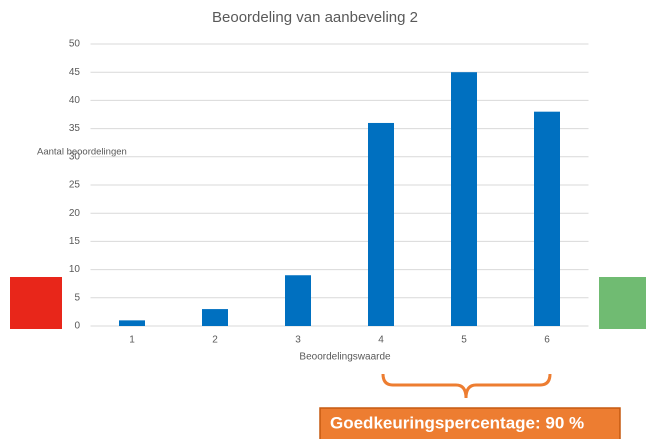 The height and width of the screenshot is (439, 646). I want to click on x-tick-label: 5, so click(464, 340).